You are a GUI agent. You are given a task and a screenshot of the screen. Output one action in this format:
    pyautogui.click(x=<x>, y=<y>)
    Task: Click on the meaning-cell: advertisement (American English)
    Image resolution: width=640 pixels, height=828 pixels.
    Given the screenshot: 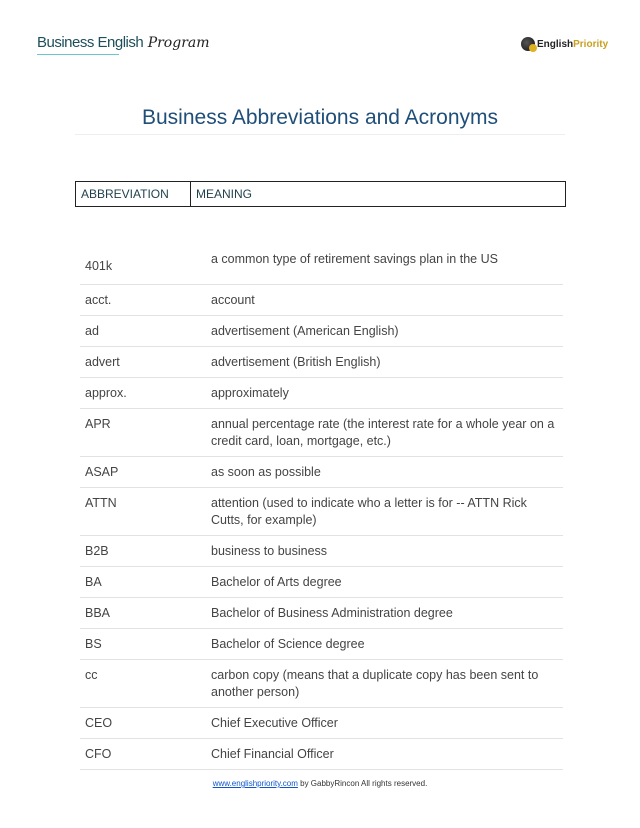 What is the action you would take?
    pyautogui.click(x=305, y=331)
    